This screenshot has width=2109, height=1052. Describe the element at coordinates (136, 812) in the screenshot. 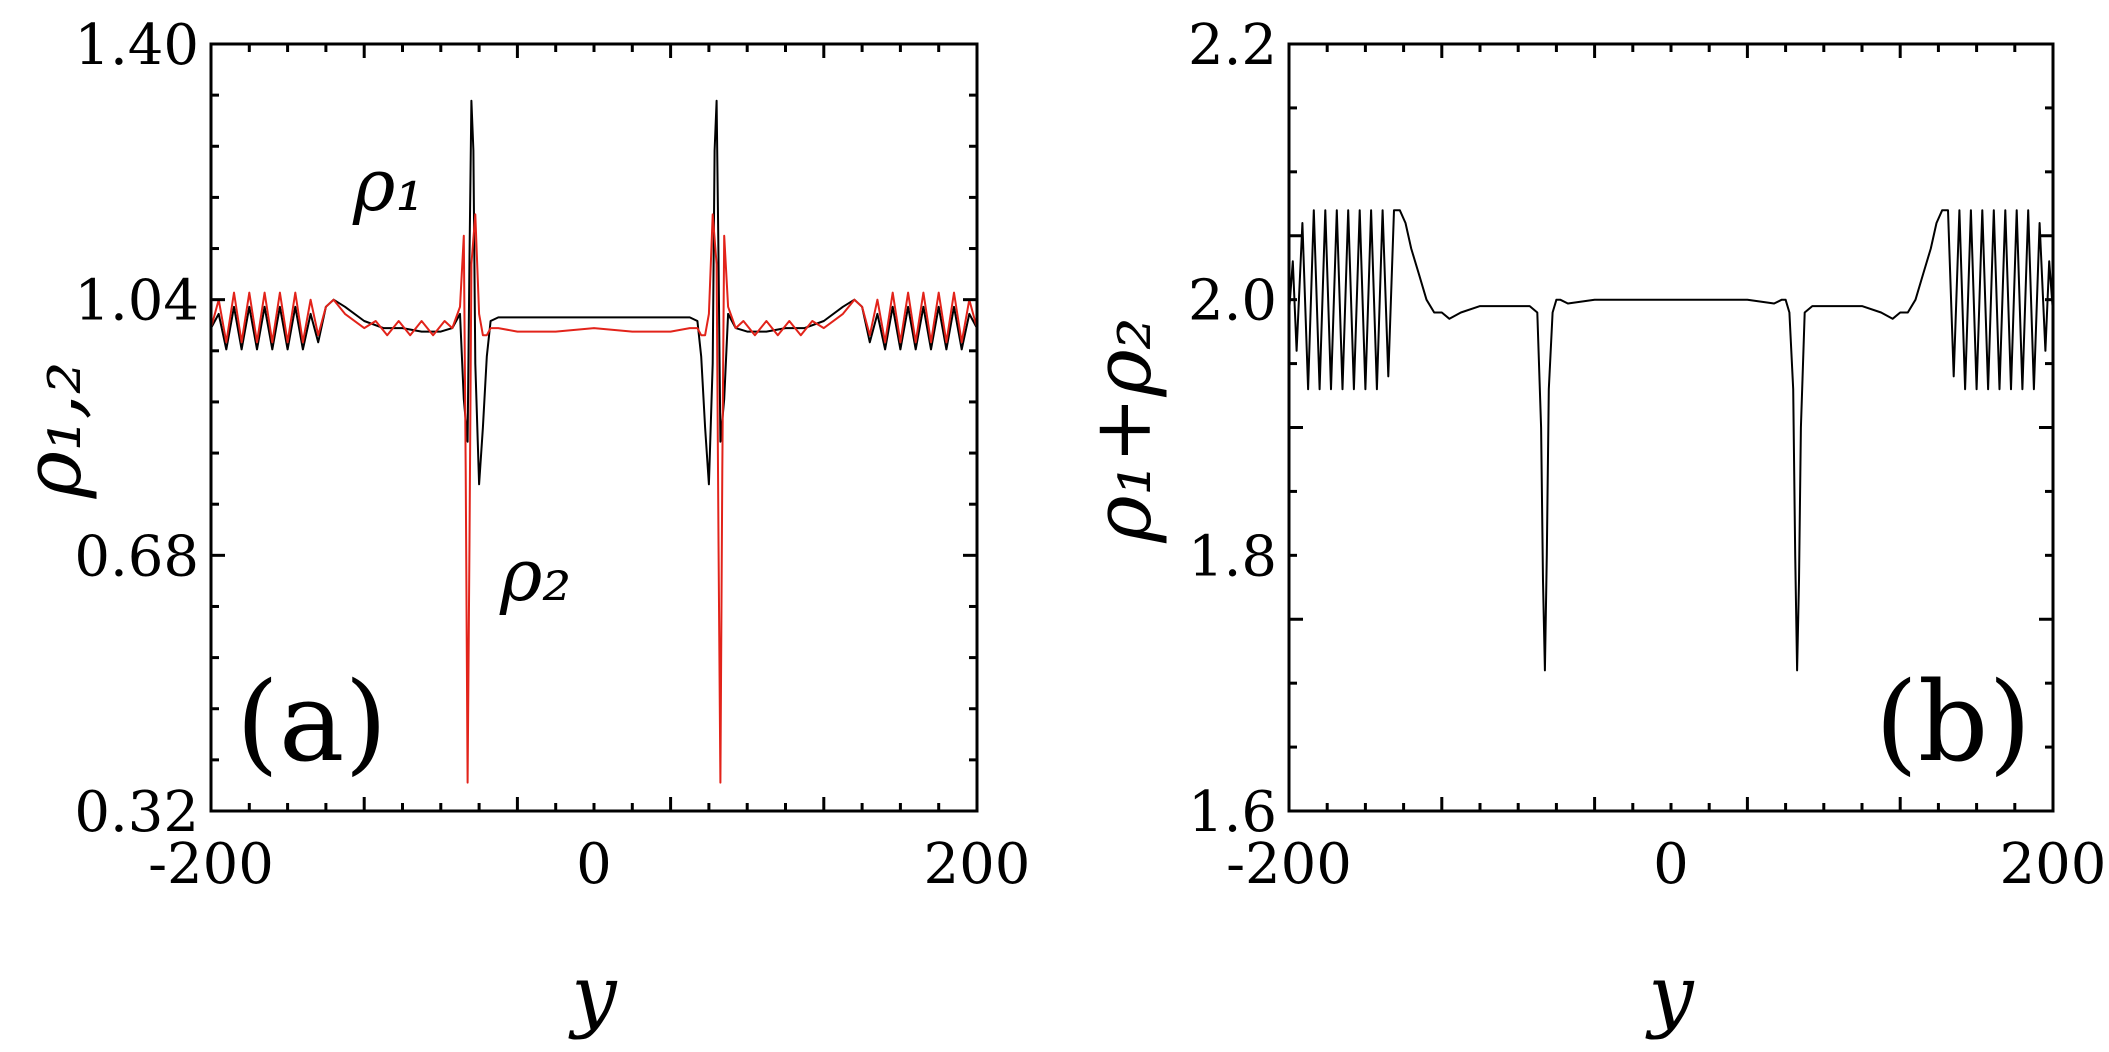

I see `y-tick-label: 0.32` at that location.